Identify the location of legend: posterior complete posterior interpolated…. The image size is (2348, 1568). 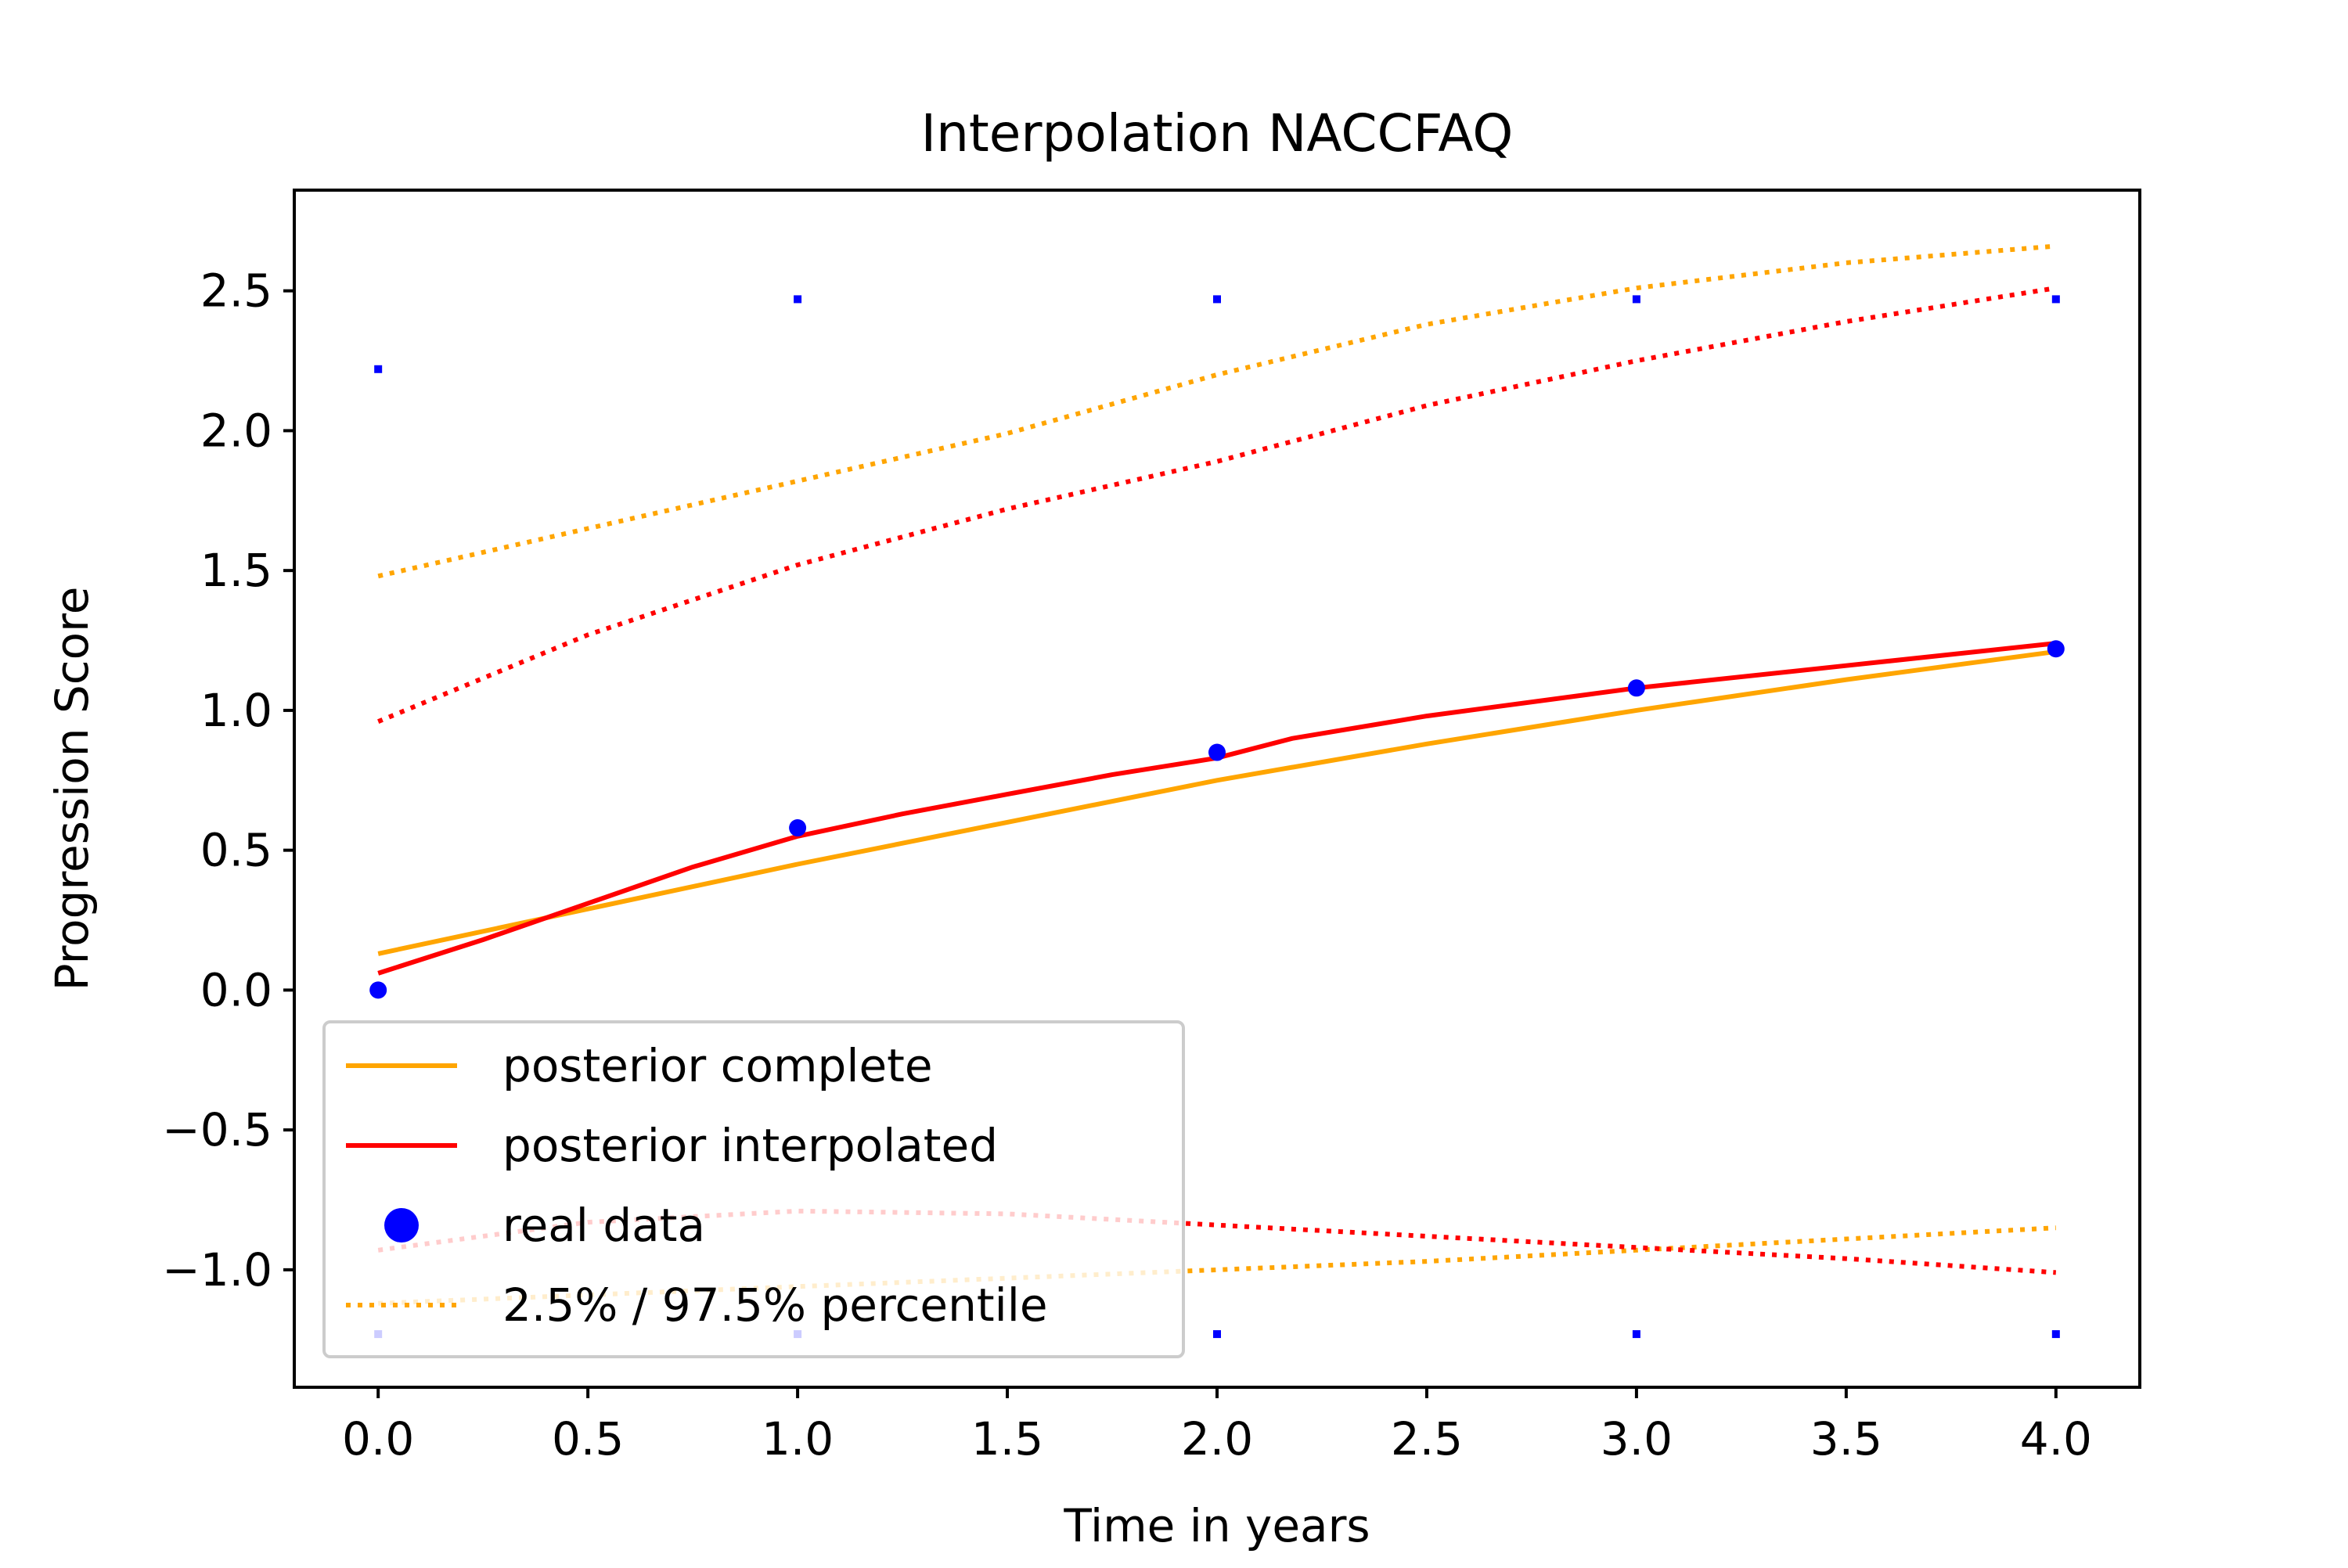
(753, 1189).